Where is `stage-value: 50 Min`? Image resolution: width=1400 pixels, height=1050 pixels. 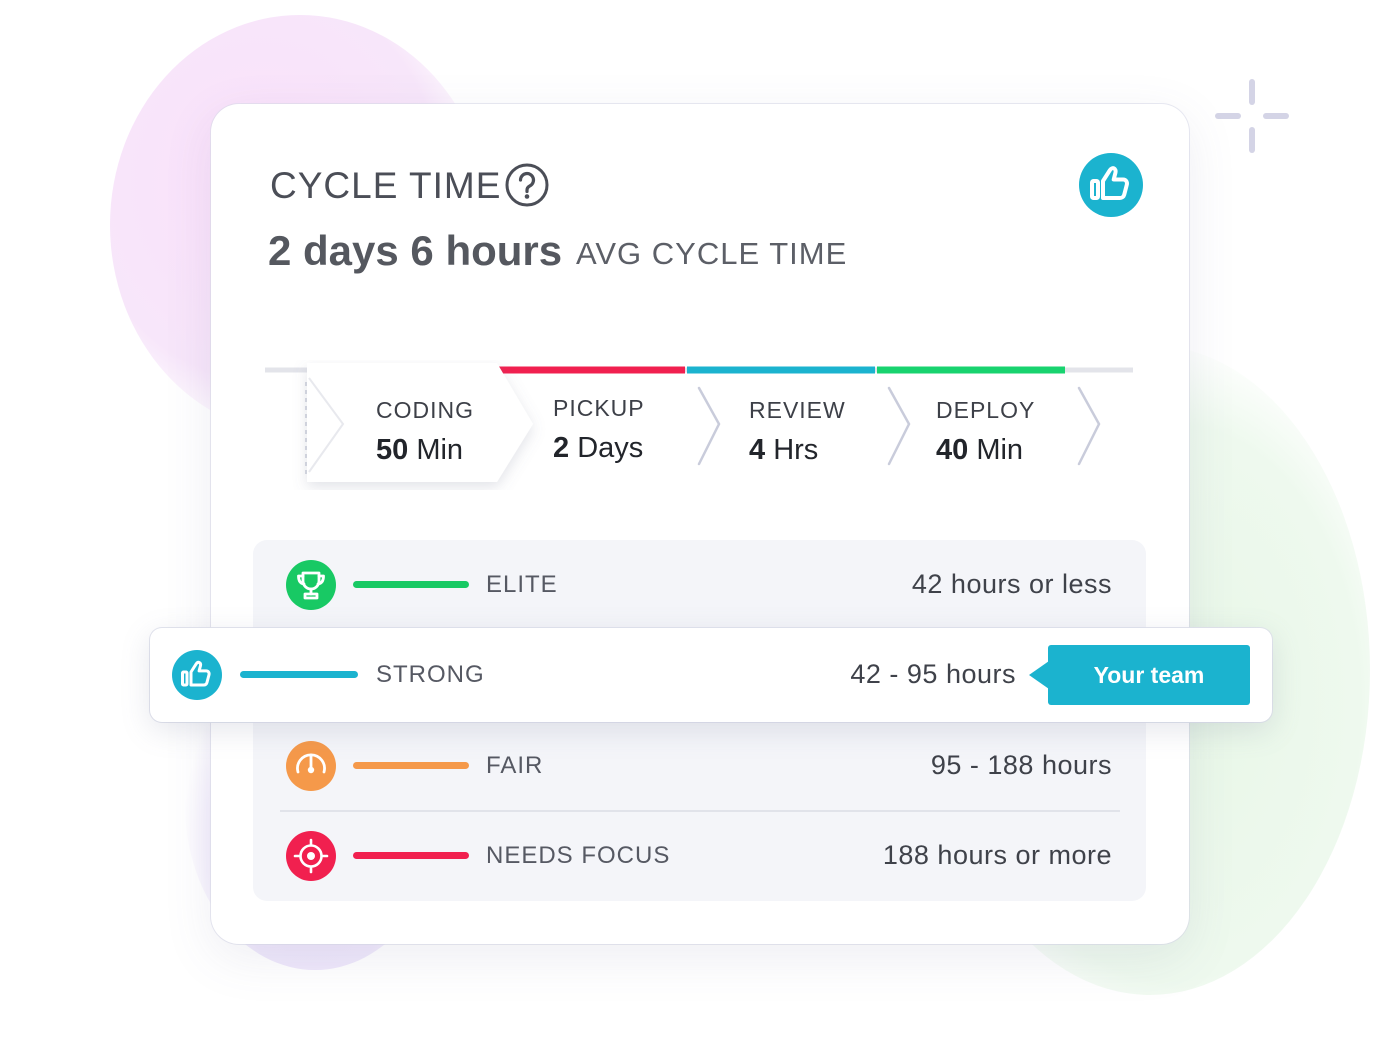 stage-value: 50 Min is located at coordinates (420, 450).